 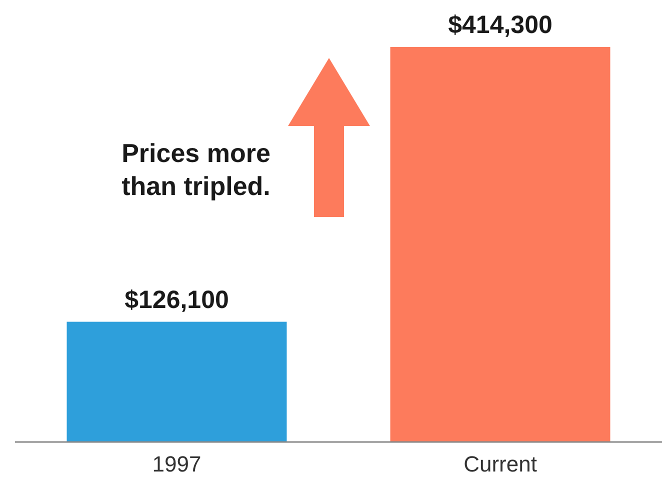 I want to click on x-tick-label: 1997, so click(x=177, y=464).